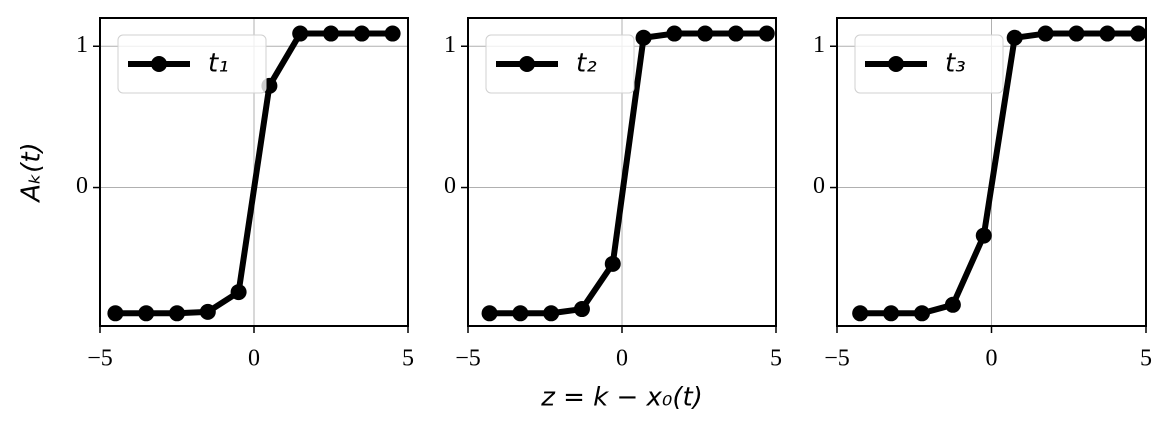 This screenshot has height=437, width=1175. What do you see at coordinates (586, 64) in the screenshot?
I see `legend-label: t₂` at bounding box center [586, 64].